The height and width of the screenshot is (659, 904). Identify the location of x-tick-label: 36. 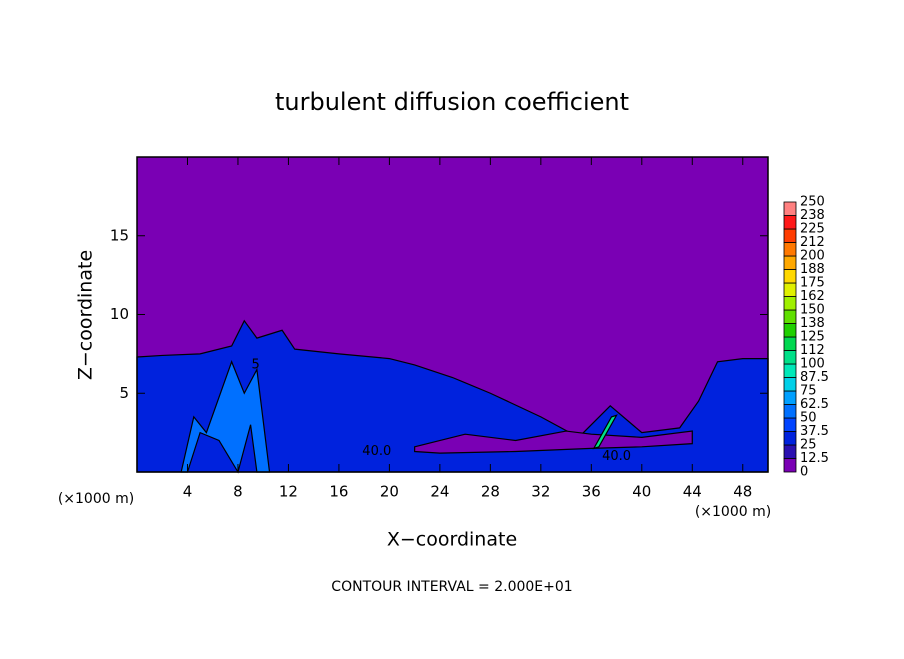
(591, 492).